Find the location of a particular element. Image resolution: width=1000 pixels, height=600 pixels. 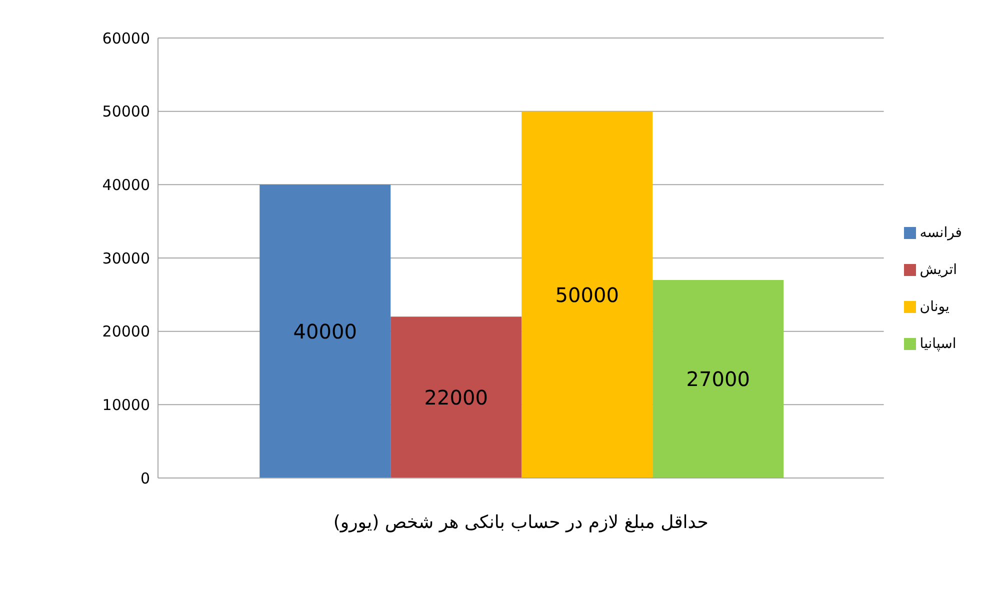

legend-label: اتریش is located at coordinates (939, 270).